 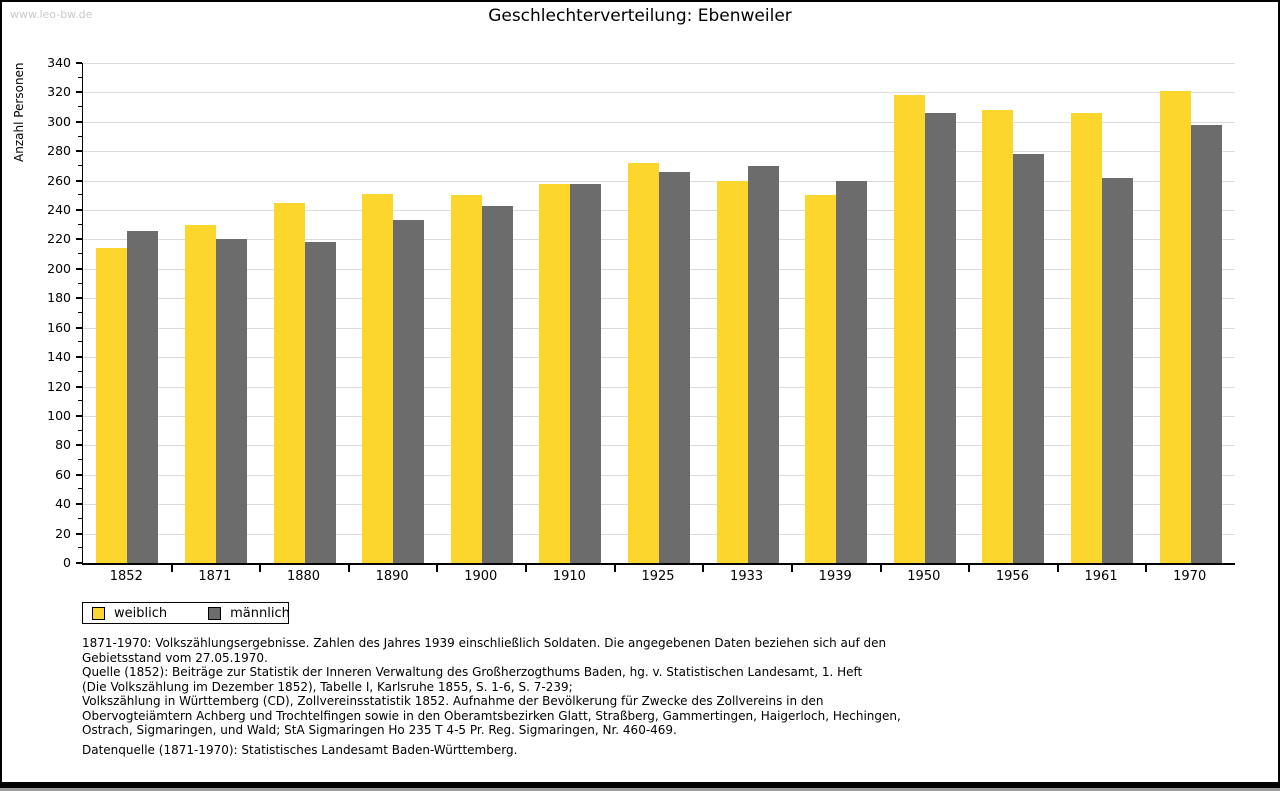 What do you see at coordinates (586, 373) in the screenshot?
I see `bar-männlich-1910` at bounding box center [586, 373].